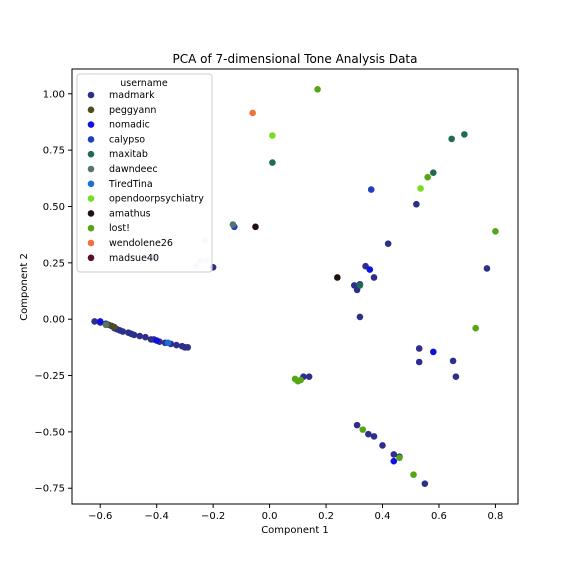 This screenshot has height=576, width=576. I want to click on legend-marker-tiredtina, so click(91, 184).